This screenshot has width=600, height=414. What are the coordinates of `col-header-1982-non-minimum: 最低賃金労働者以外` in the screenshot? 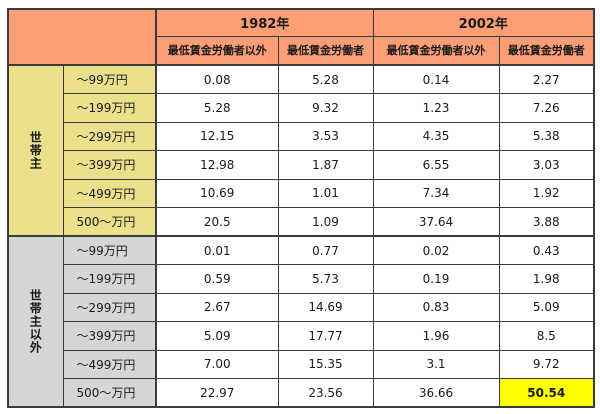 It's located at (217, 50).